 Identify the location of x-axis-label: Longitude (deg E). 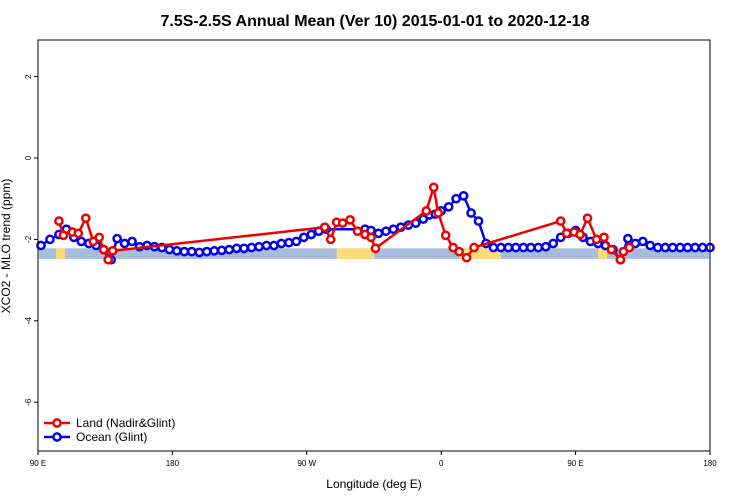
(373, 484).